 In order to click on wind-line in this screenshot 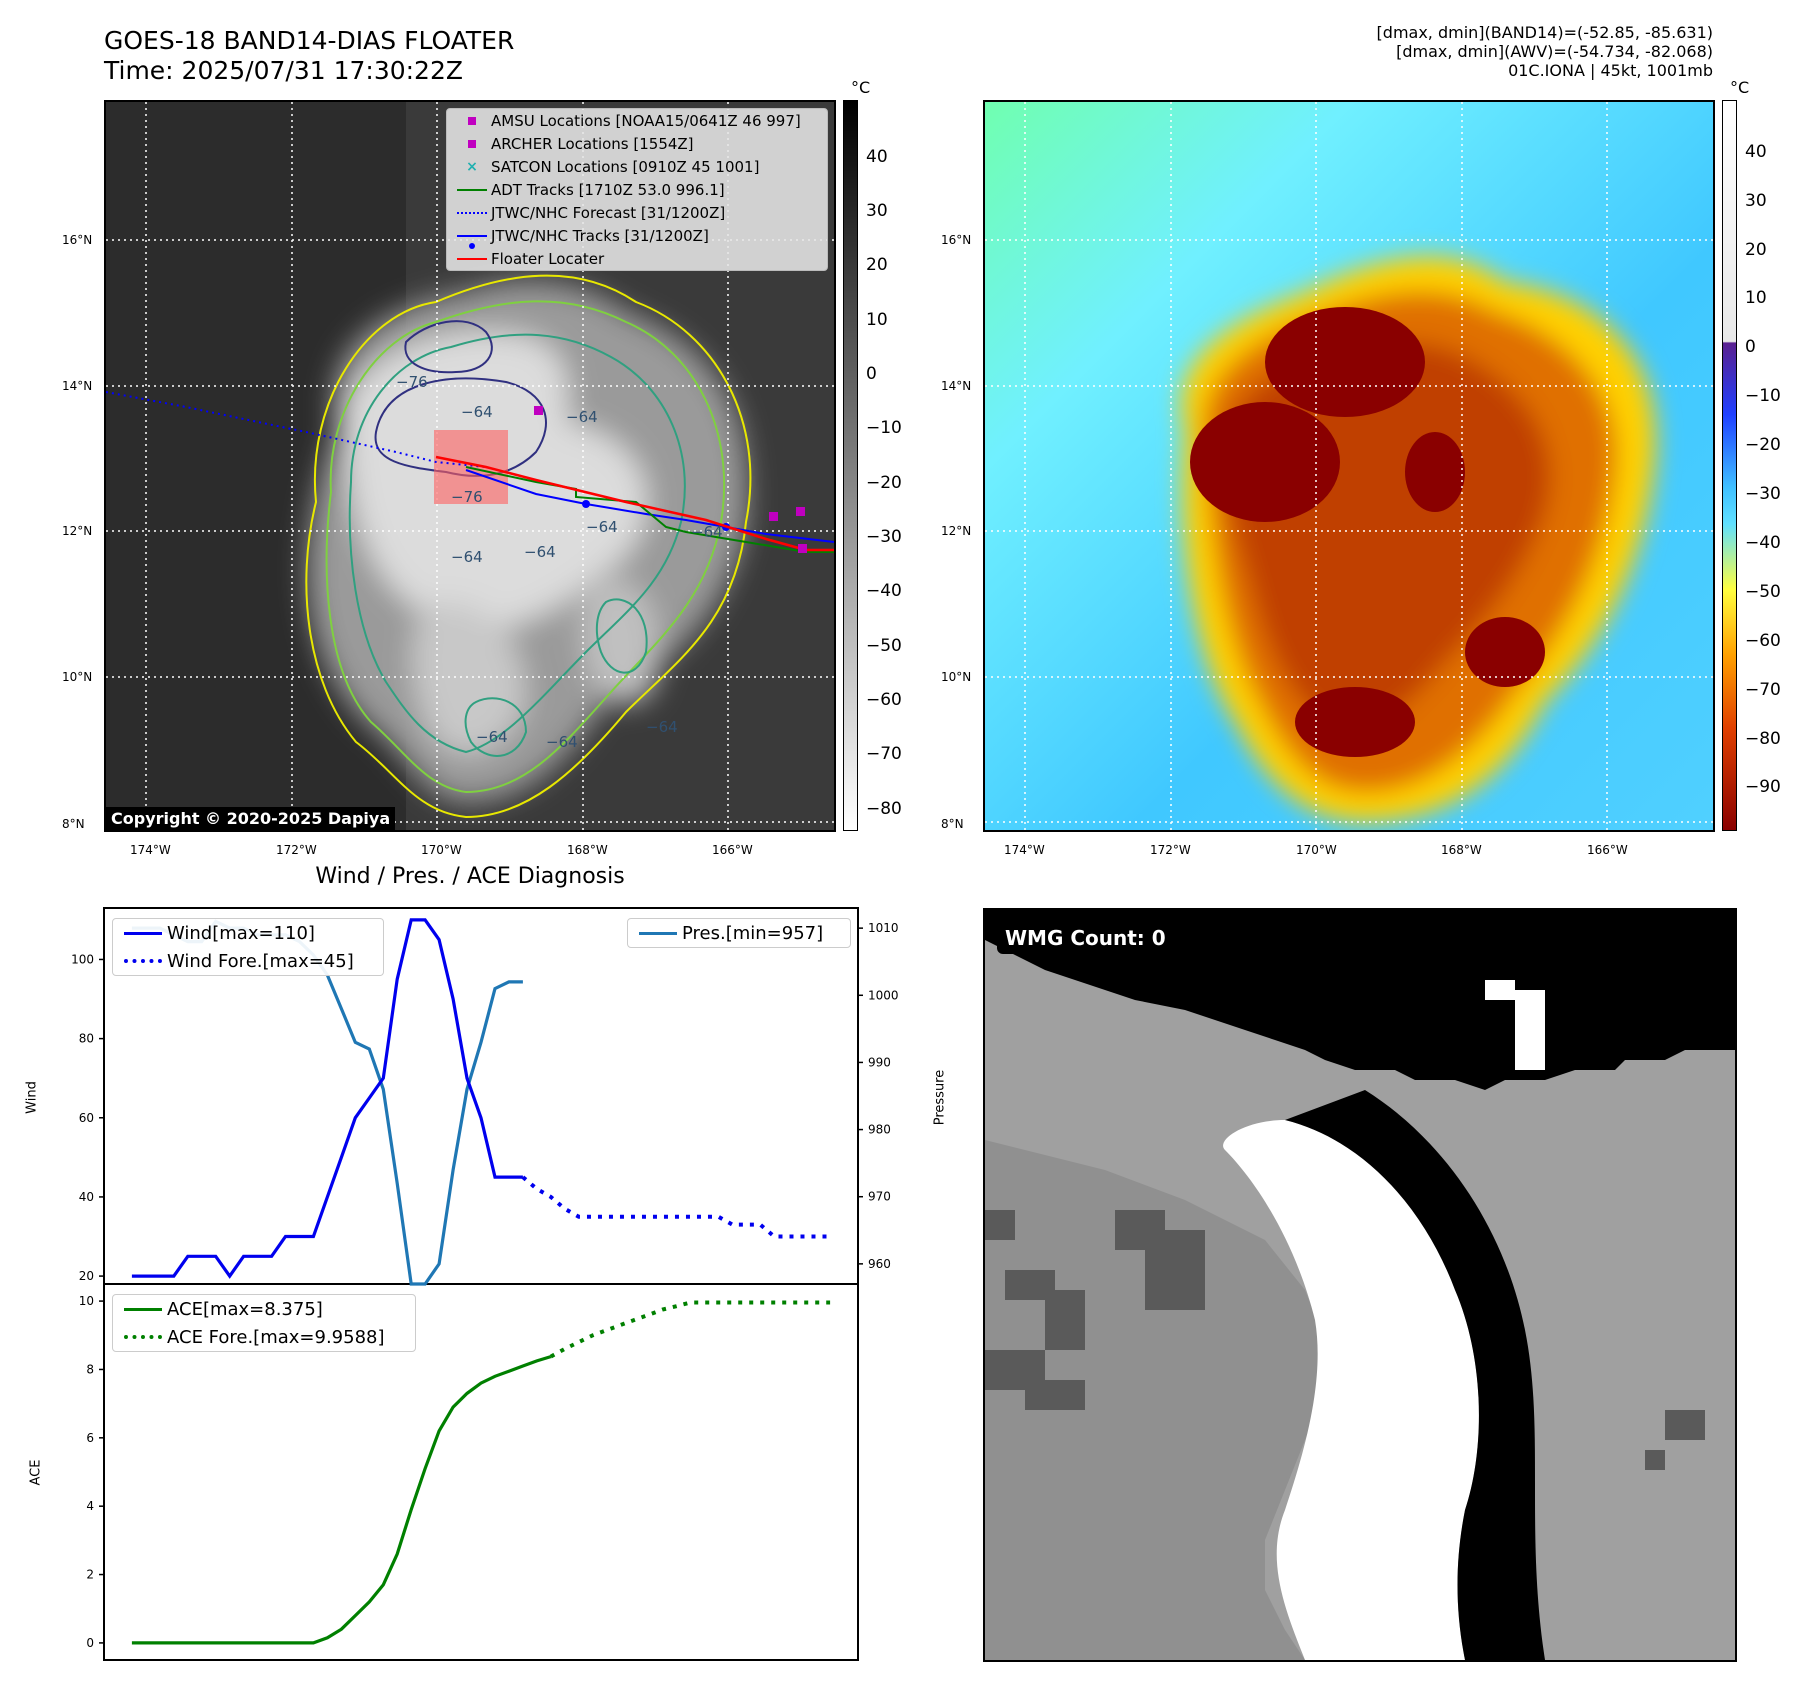, I will do `click(327, 1098)`.